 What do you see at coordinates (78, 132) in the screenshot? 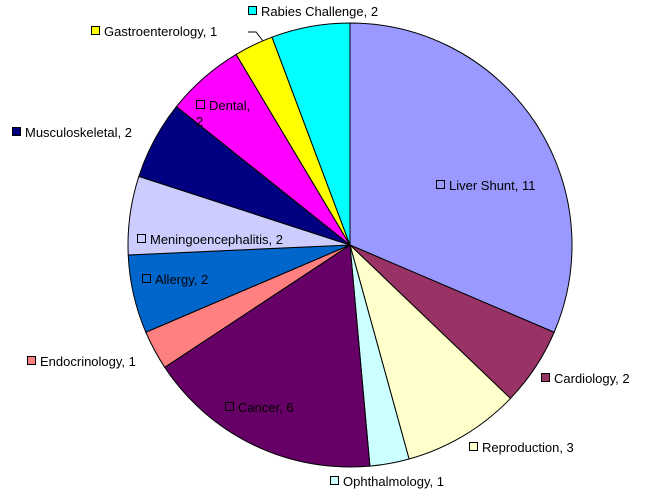
I see `label-text: Musculoskeletal, 2` at bounding box center [78, 132].